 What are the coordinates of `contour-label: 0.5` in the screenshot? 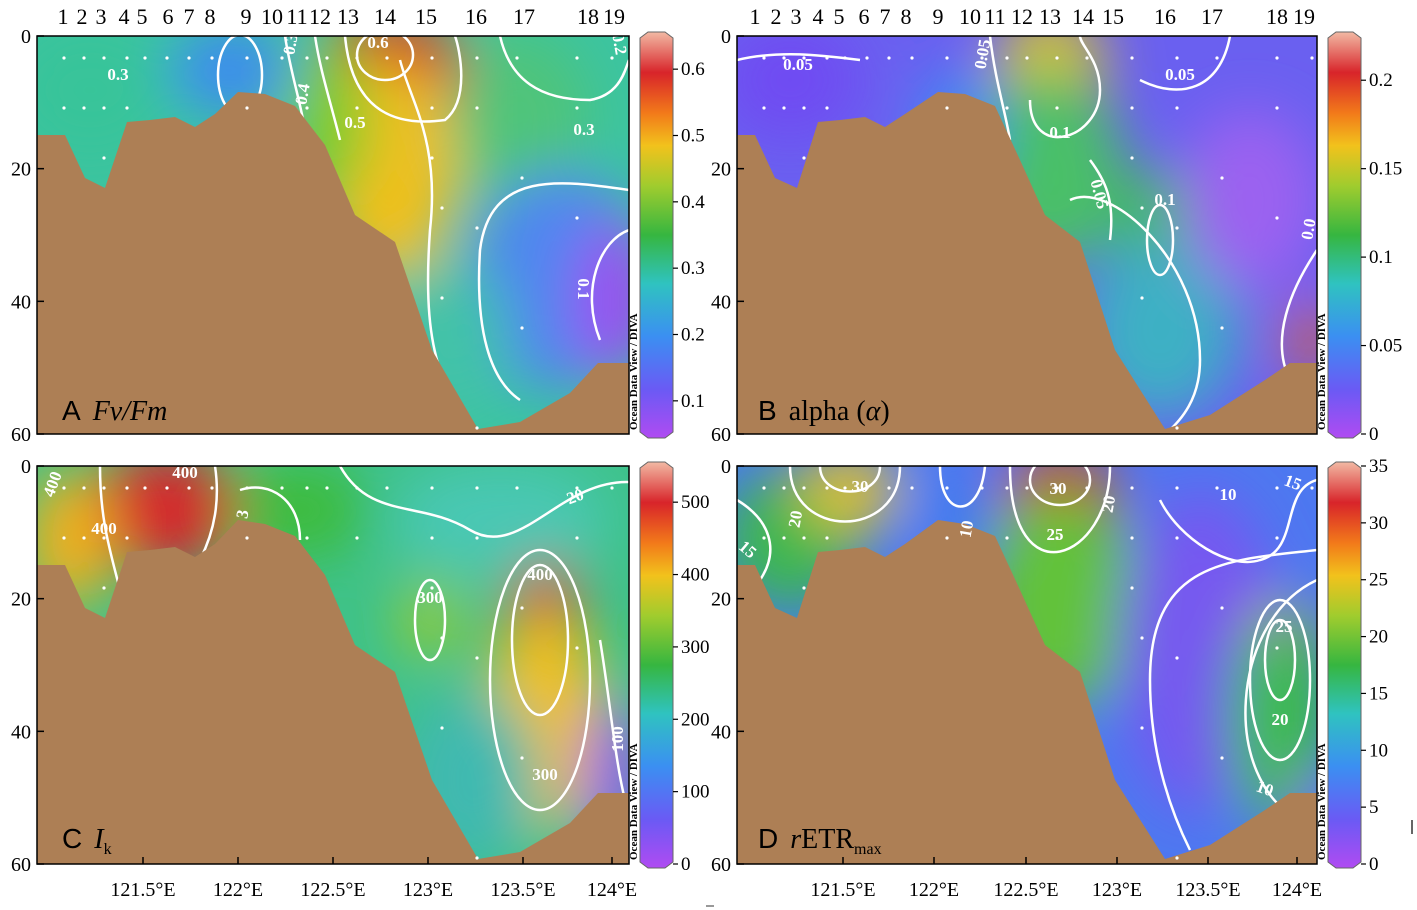 It's located at (354, 122).